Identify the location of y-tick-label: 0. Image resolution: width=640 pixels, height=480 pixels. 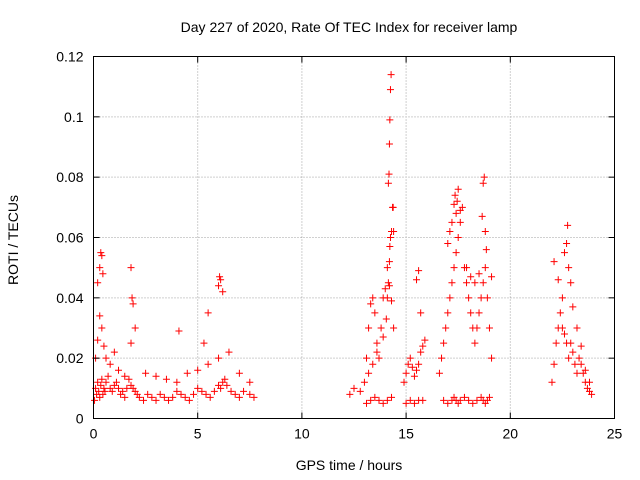
(80, 419).